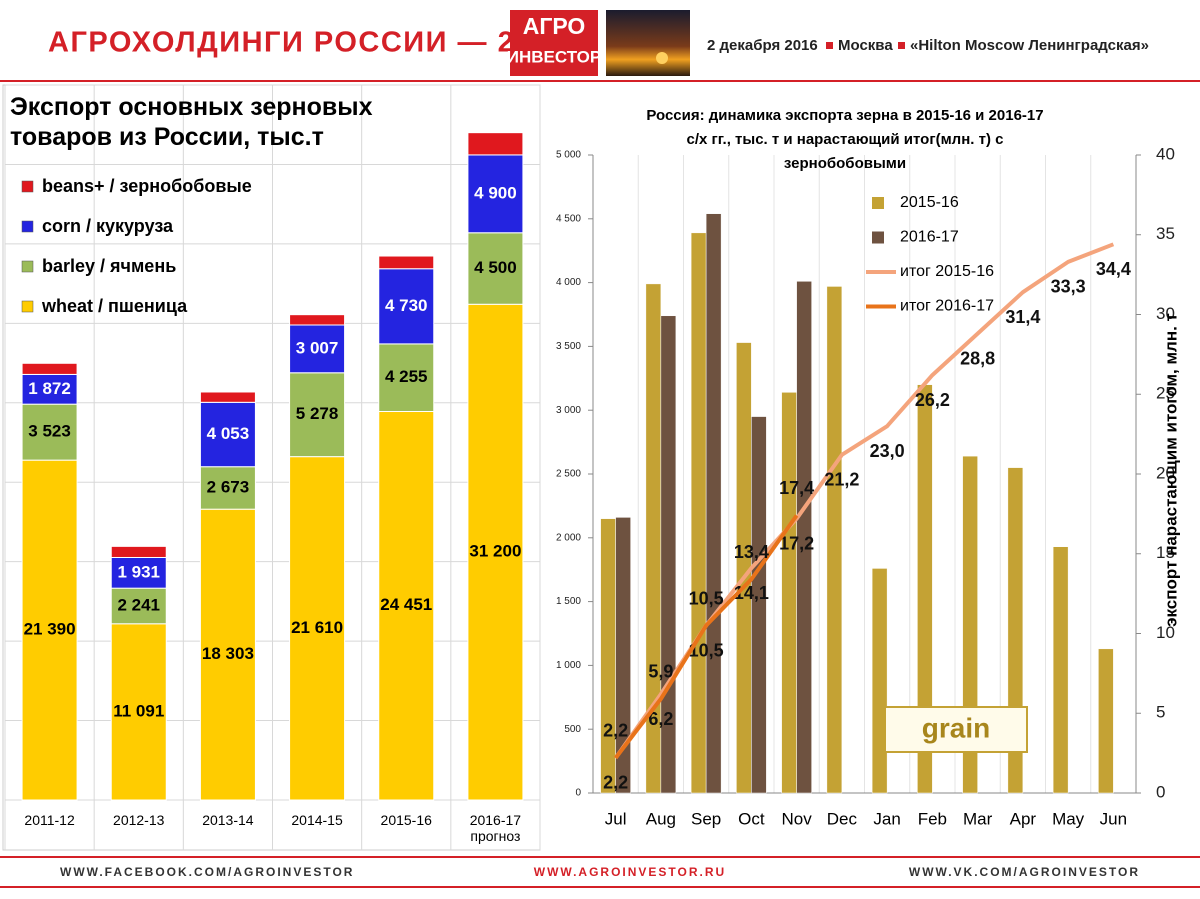 The image size is (1200, 899). I want to click on data-label: 21 610, so click(317, 627).